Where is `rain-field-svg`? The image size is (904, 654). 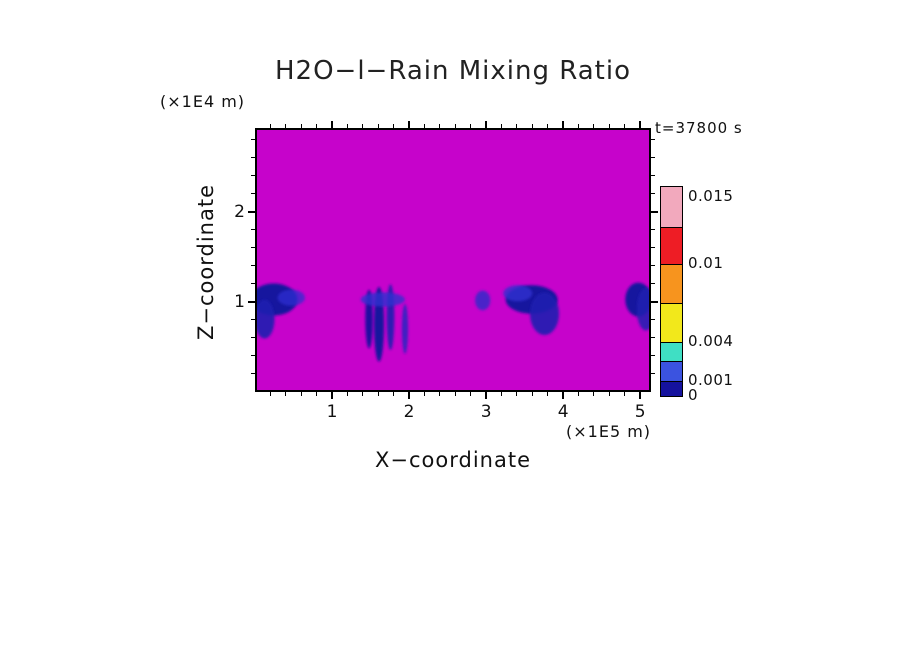 rain-field-svg is located at coordinates (453, 322).